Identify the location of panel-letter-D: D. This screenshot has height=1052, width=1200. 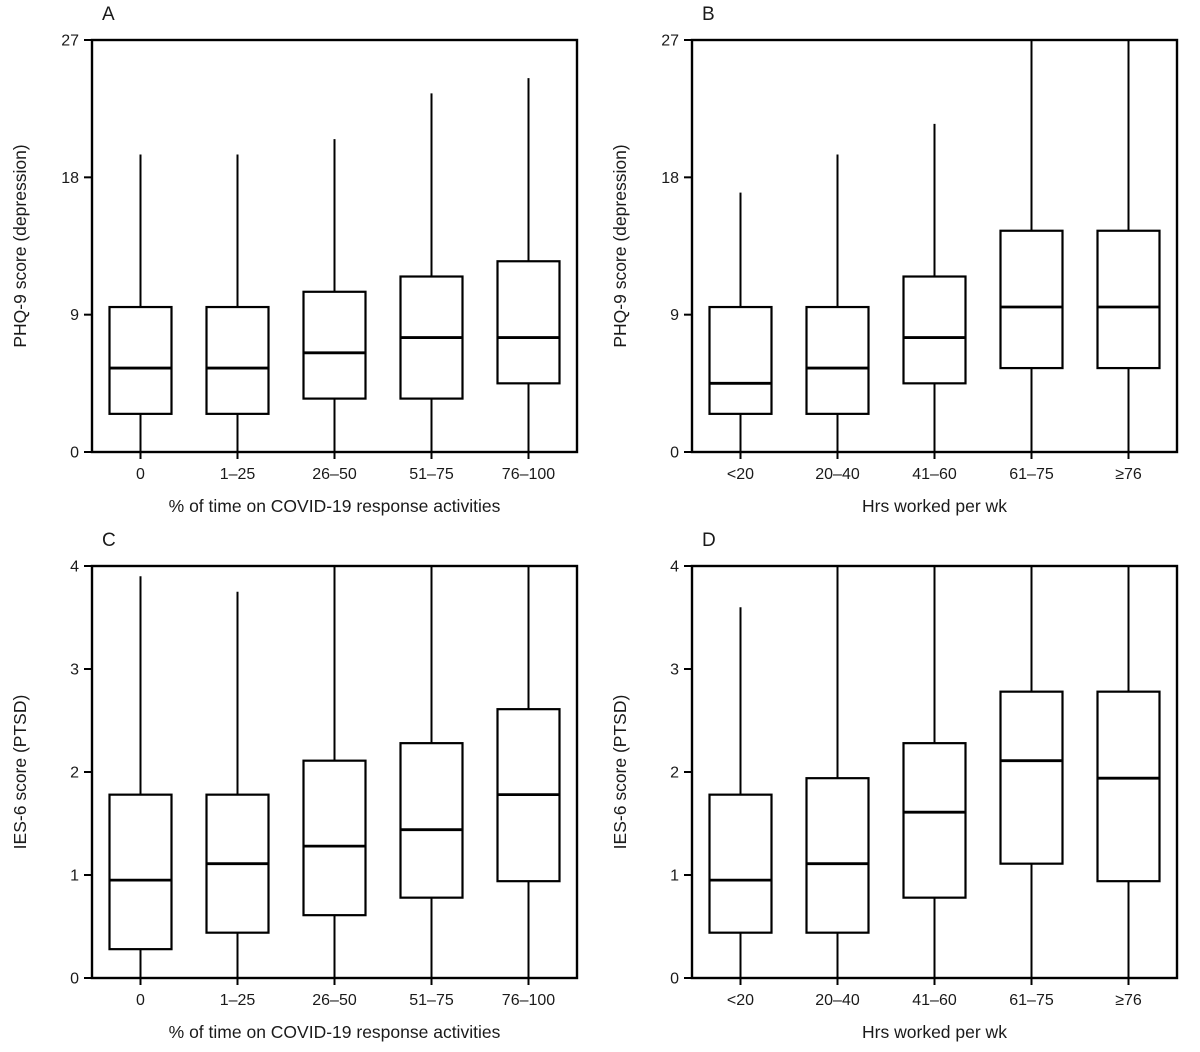
(709, 540).